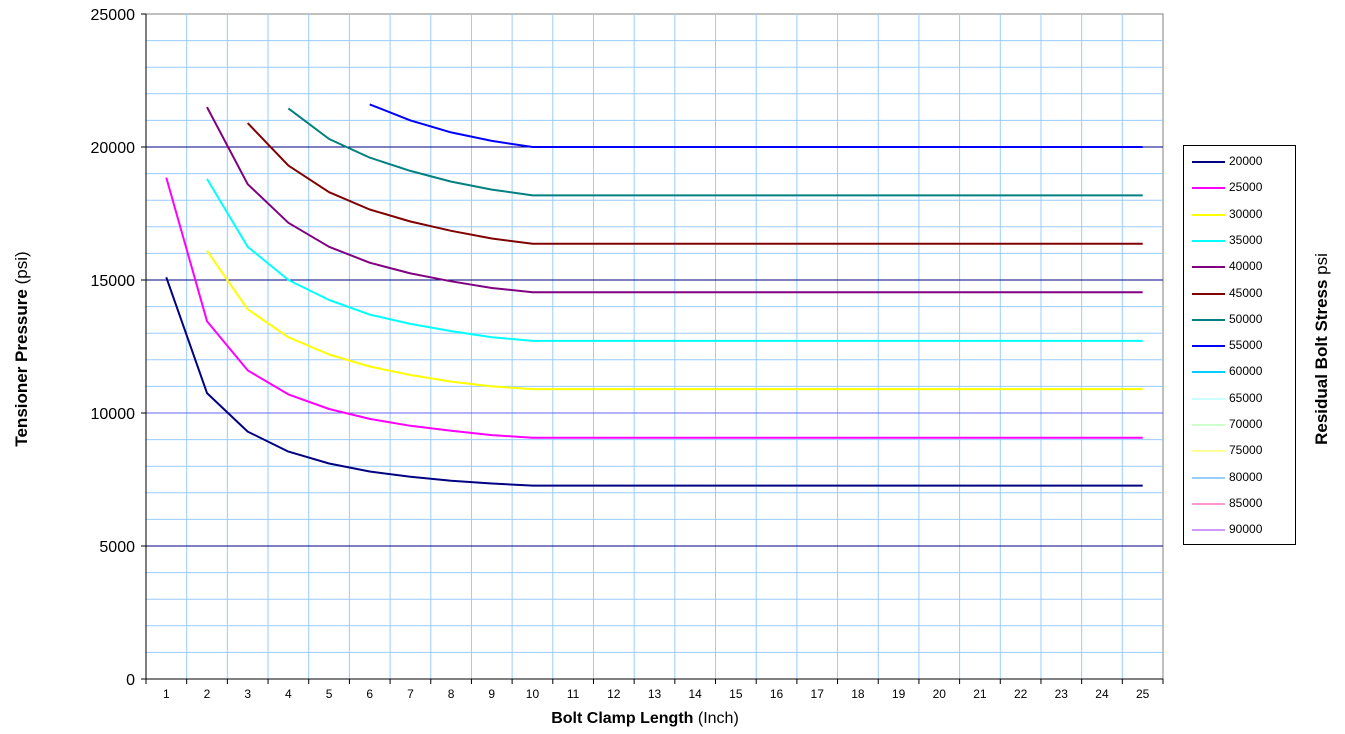 The width and height of the screenshot is (1345, 734). Describe the element at coordinates (899, 694) in the screenshot. I see `x-tick-label: 19` at that location.